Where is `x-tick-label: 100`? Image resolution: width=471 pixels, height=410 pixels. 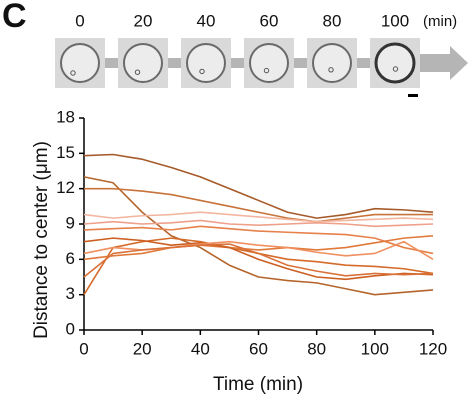 x-tick-label: 100 is located at coordinates (375, 348).